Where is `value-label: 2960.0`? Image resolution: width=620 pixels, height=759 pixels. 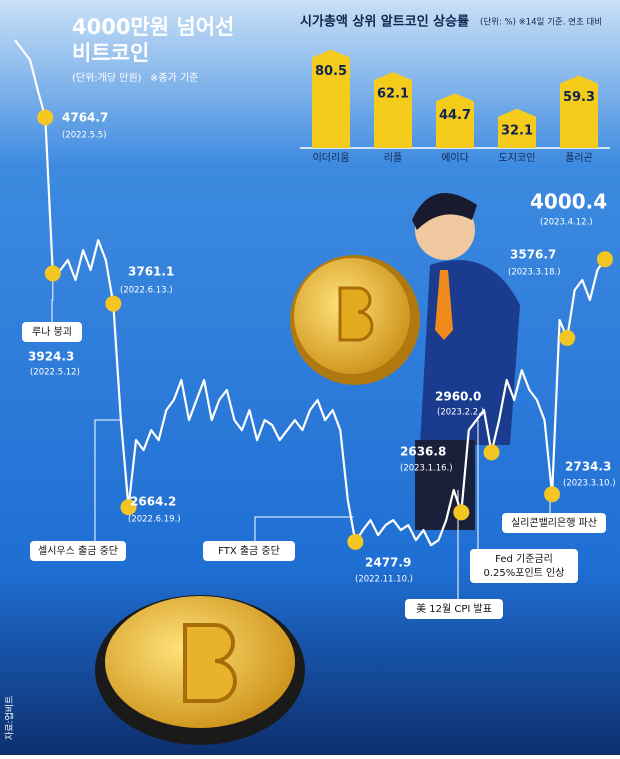 value-label: 2960.0 is located at coordinates (458, 397).